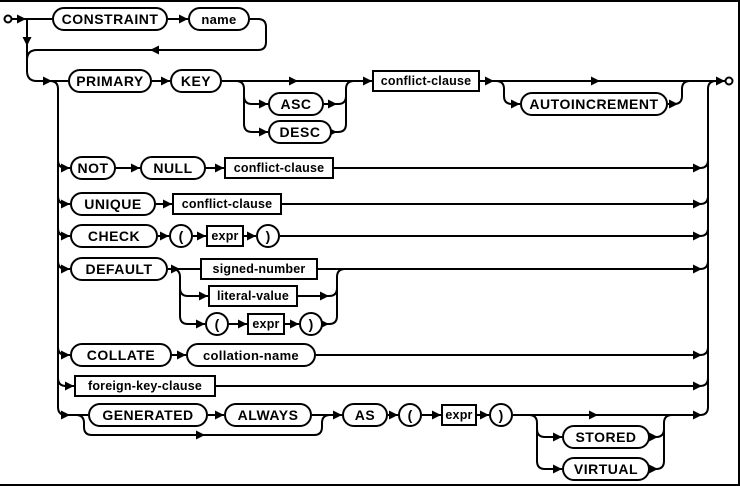 Image resolution: width=740 pixels, height=486 pixels. I want to click on keyword-virtual: VIRTUAL, so click(606, 469).